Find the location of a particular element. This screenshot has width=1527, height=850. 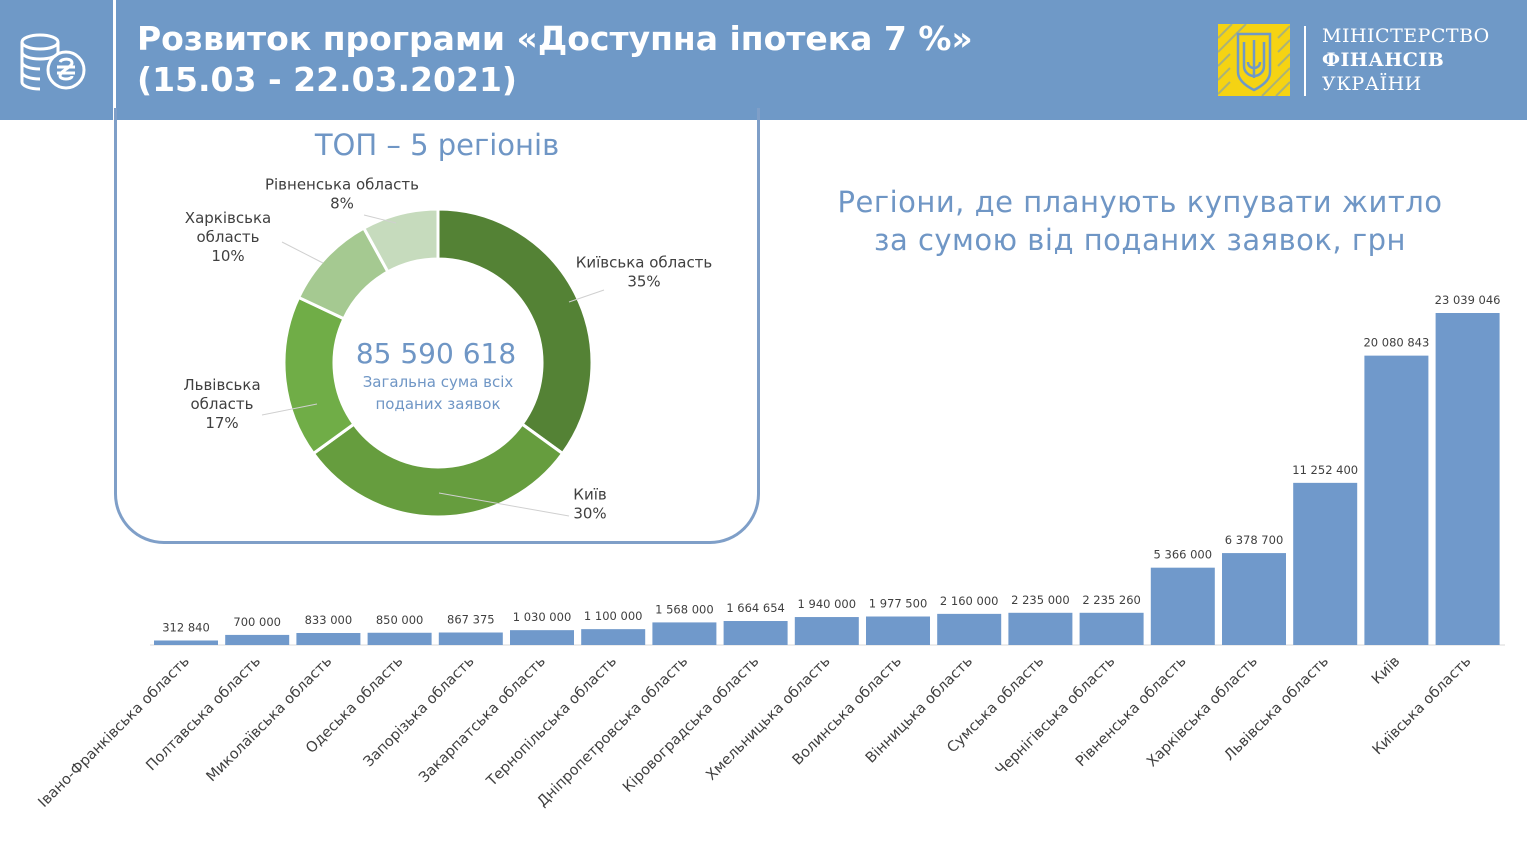

bar-category-label: Дніпропетровська область is located at coordinates (613, 732).